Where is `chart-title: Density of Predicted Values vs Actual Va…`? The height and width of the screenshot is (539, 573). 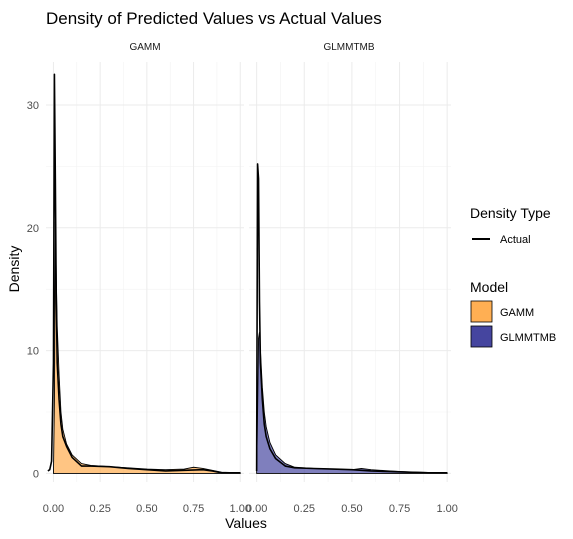 chart-title: Density of Predicted Values vs Actual Va… is located at coordinates (214, 18).